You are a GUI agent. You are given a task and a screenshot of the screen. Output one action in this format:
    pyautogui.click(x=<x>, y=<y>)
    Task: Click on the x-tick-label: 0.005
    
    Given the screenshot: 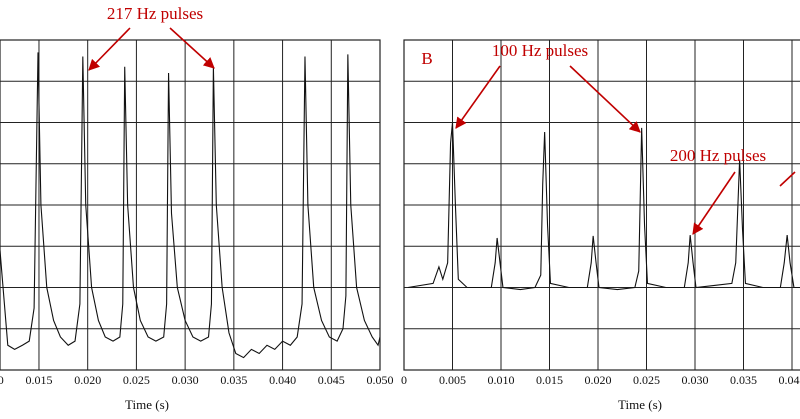 What is the action you would take?
    pyautogui.click(x=452, y=380)
    